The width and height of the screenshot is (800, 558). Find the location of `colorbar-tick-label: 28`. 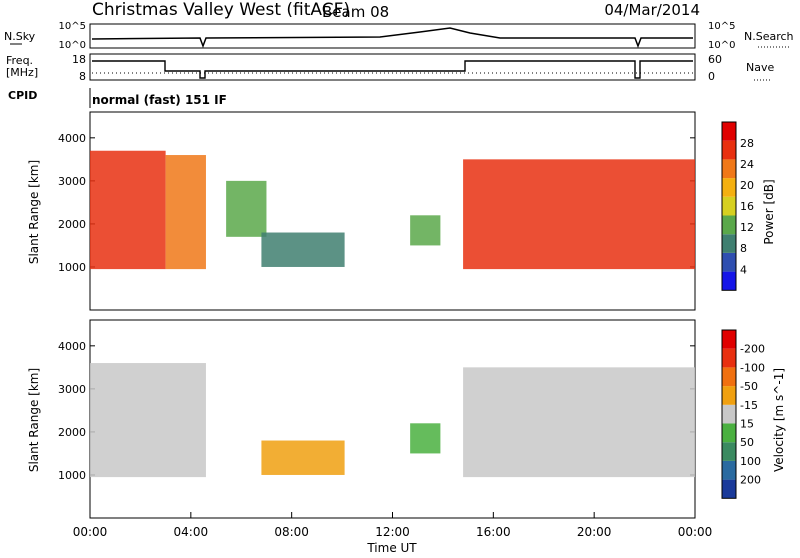

colorbar-tick-label: 28 is located at coordinates (747, 143).